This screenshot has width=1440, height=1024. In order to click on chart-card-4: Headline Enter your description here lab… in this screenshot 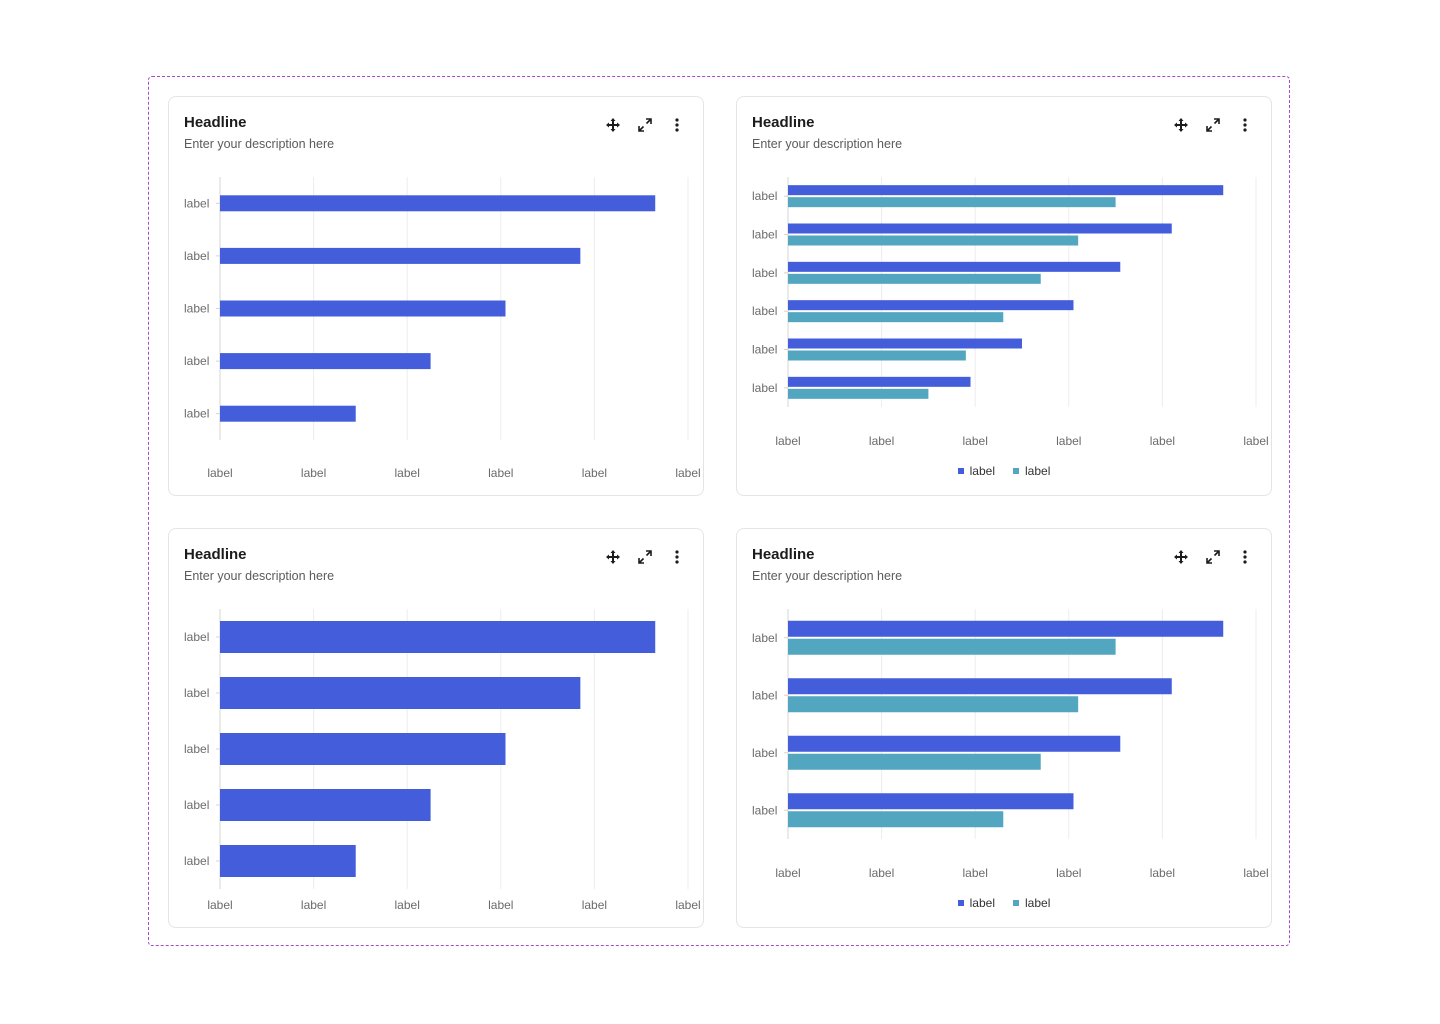, I will do `click(1004, 728)`.